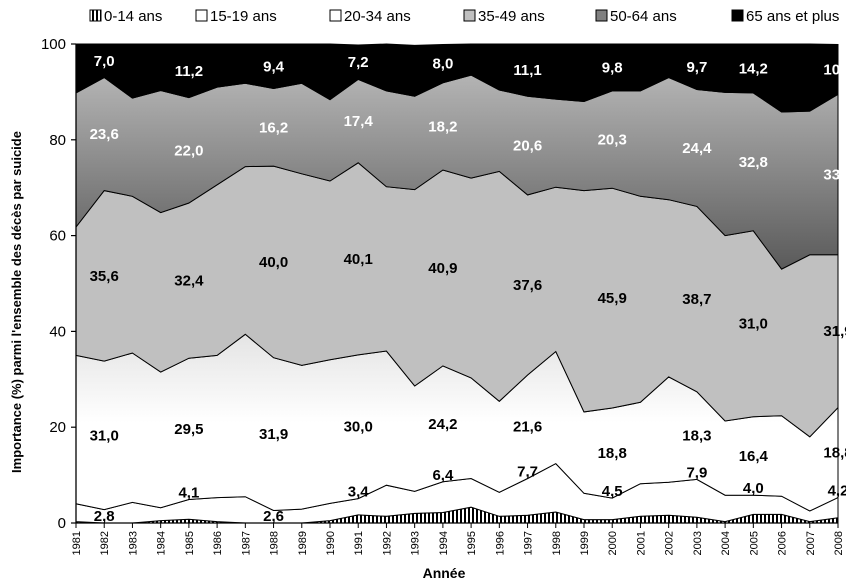 The width and height of the screenshot is (846, 583). Describe the element at coordinates (188, 429) in the screenshot. I see `data-label: 29,5` at that location.